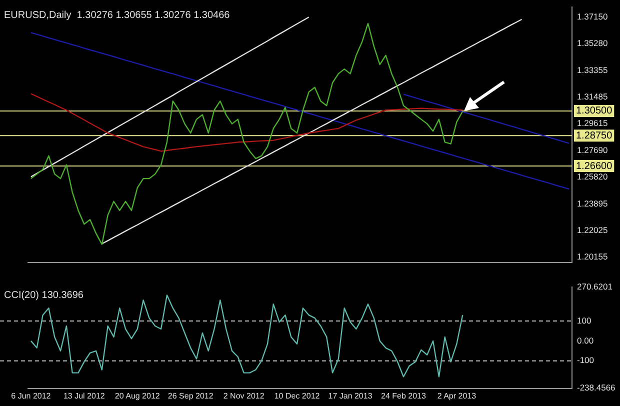 The image size is (620, 406). I want to click on y-tick-label: -100, so click(585, 360).